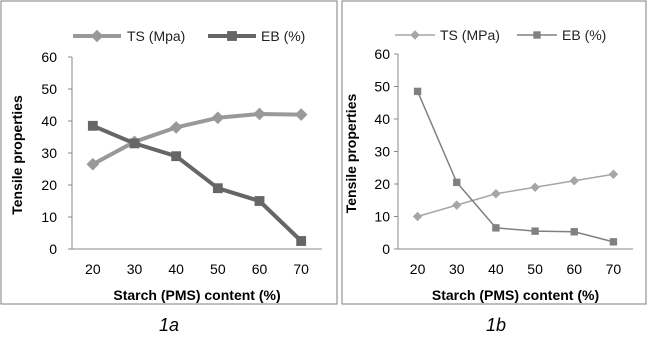  I want to click on legend-item: TS (Mpa), so click(129, 36).